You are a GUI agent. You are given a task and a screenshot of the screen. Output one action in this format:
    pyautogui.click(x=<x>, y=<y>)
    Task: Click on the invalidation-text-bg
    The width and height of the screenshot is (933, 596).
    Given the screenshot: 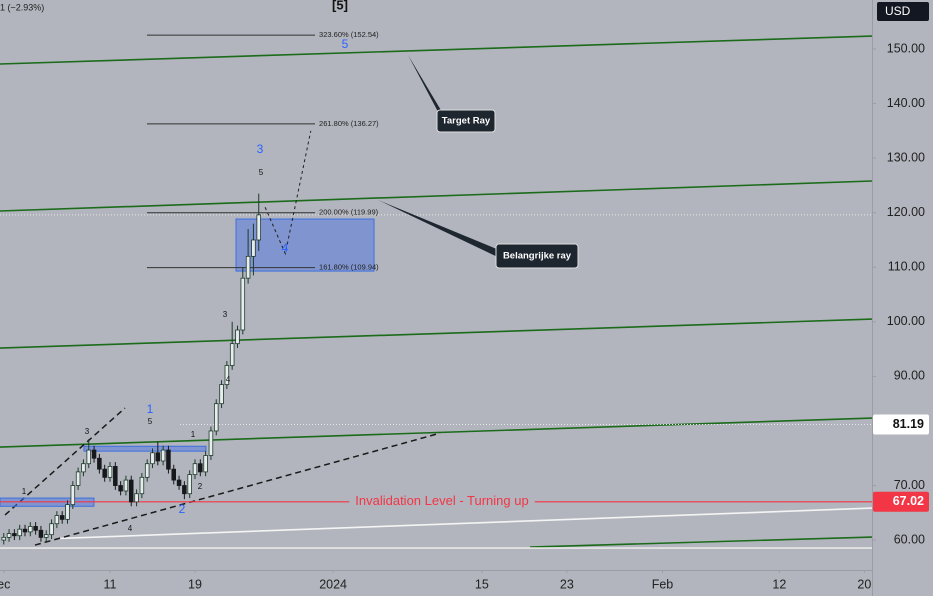 What is the action you would take?
    pyautogui.click(x=442, y=501)
    